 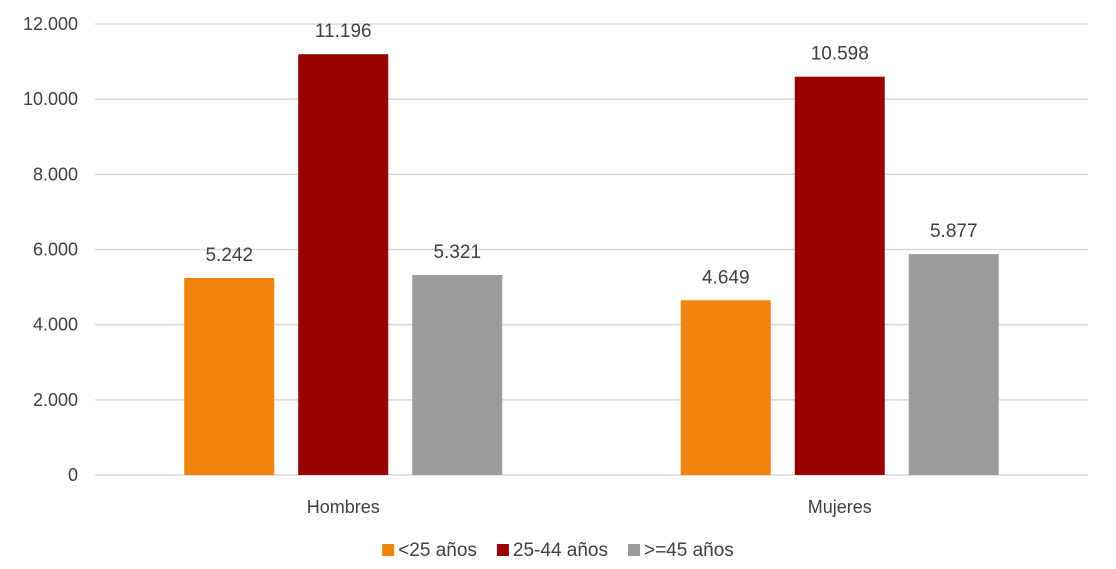 What do you see at coordinates (840, 507) in the screenshot?
I see `x-category-label: Mujeres` at bounding box center [840, 507].